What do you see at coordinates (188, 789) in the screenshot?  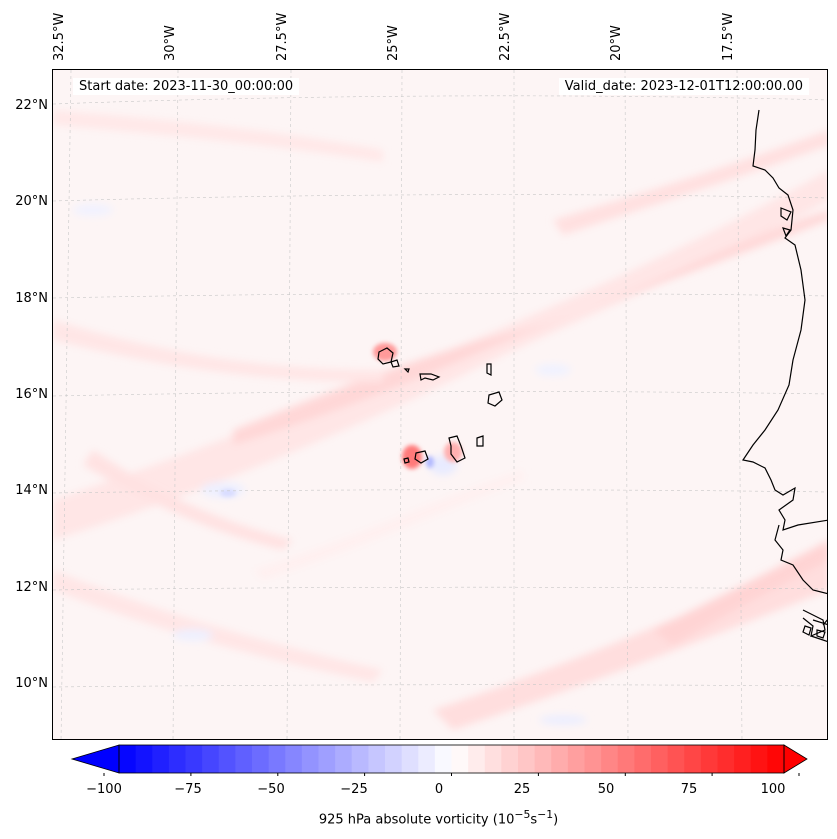 I see `colorbar-tick: −75` at bounding box center [188, 789].